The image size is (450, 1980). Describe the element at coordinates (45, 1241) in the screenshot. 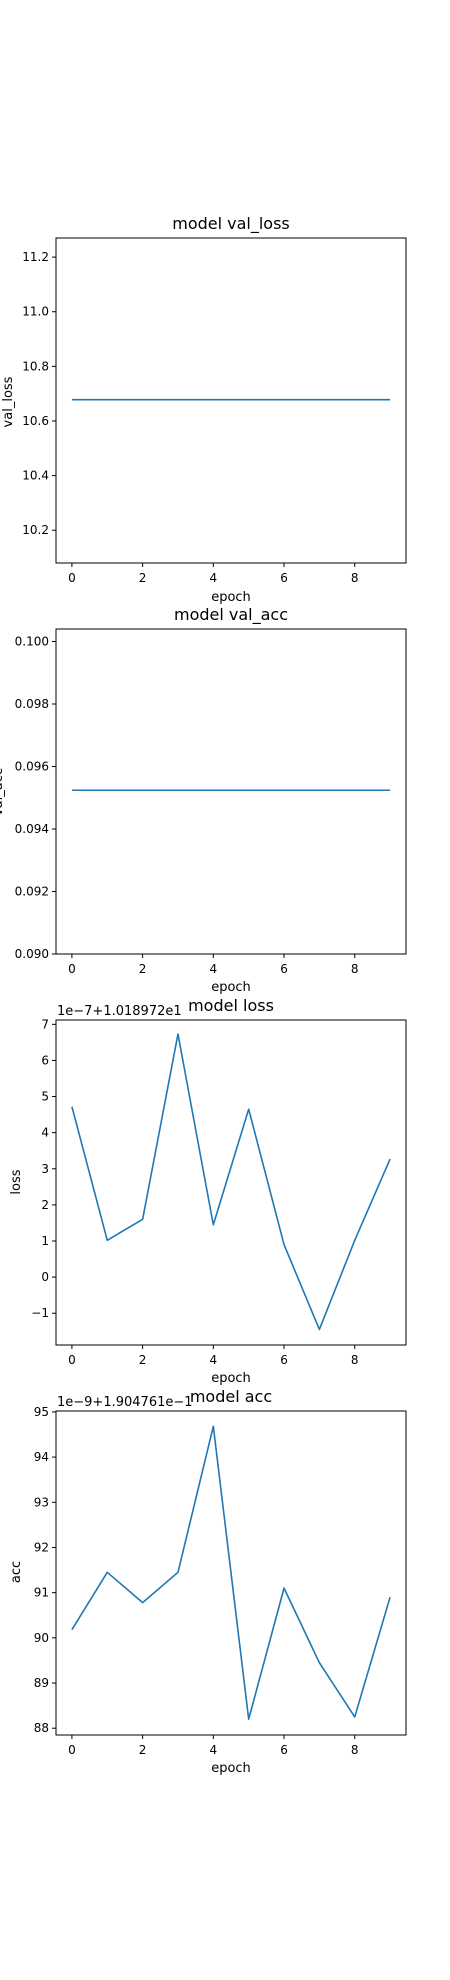

I see `y-tick-label: 1` at that location.